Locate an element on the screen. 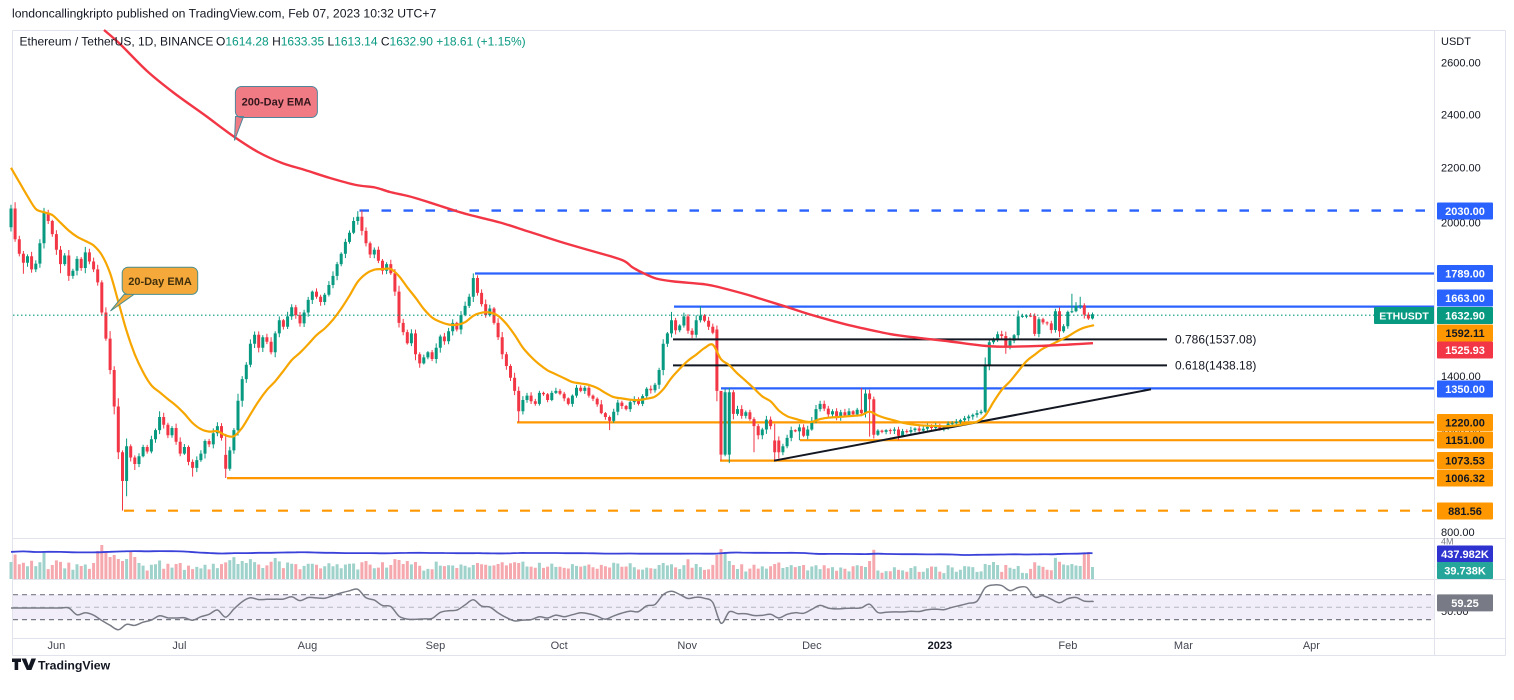 The image size is (1514, 700). svg-text: Sep is located at coordinates (436, 646).